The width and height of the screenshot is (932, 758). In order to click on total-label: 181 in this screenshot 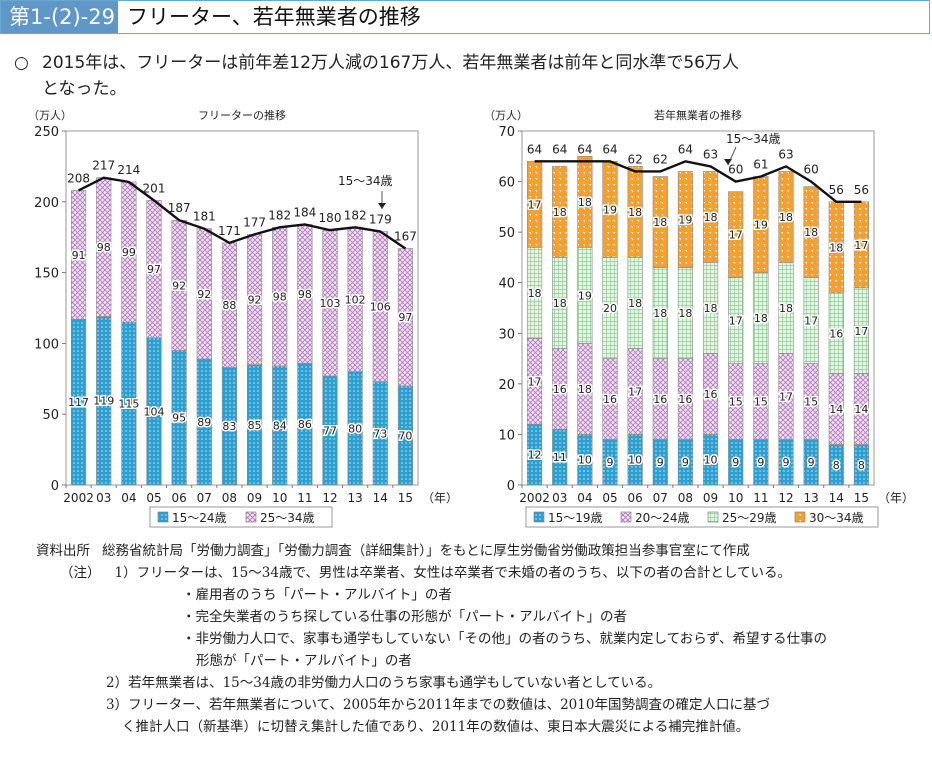, I will do `click(204, 217)`.